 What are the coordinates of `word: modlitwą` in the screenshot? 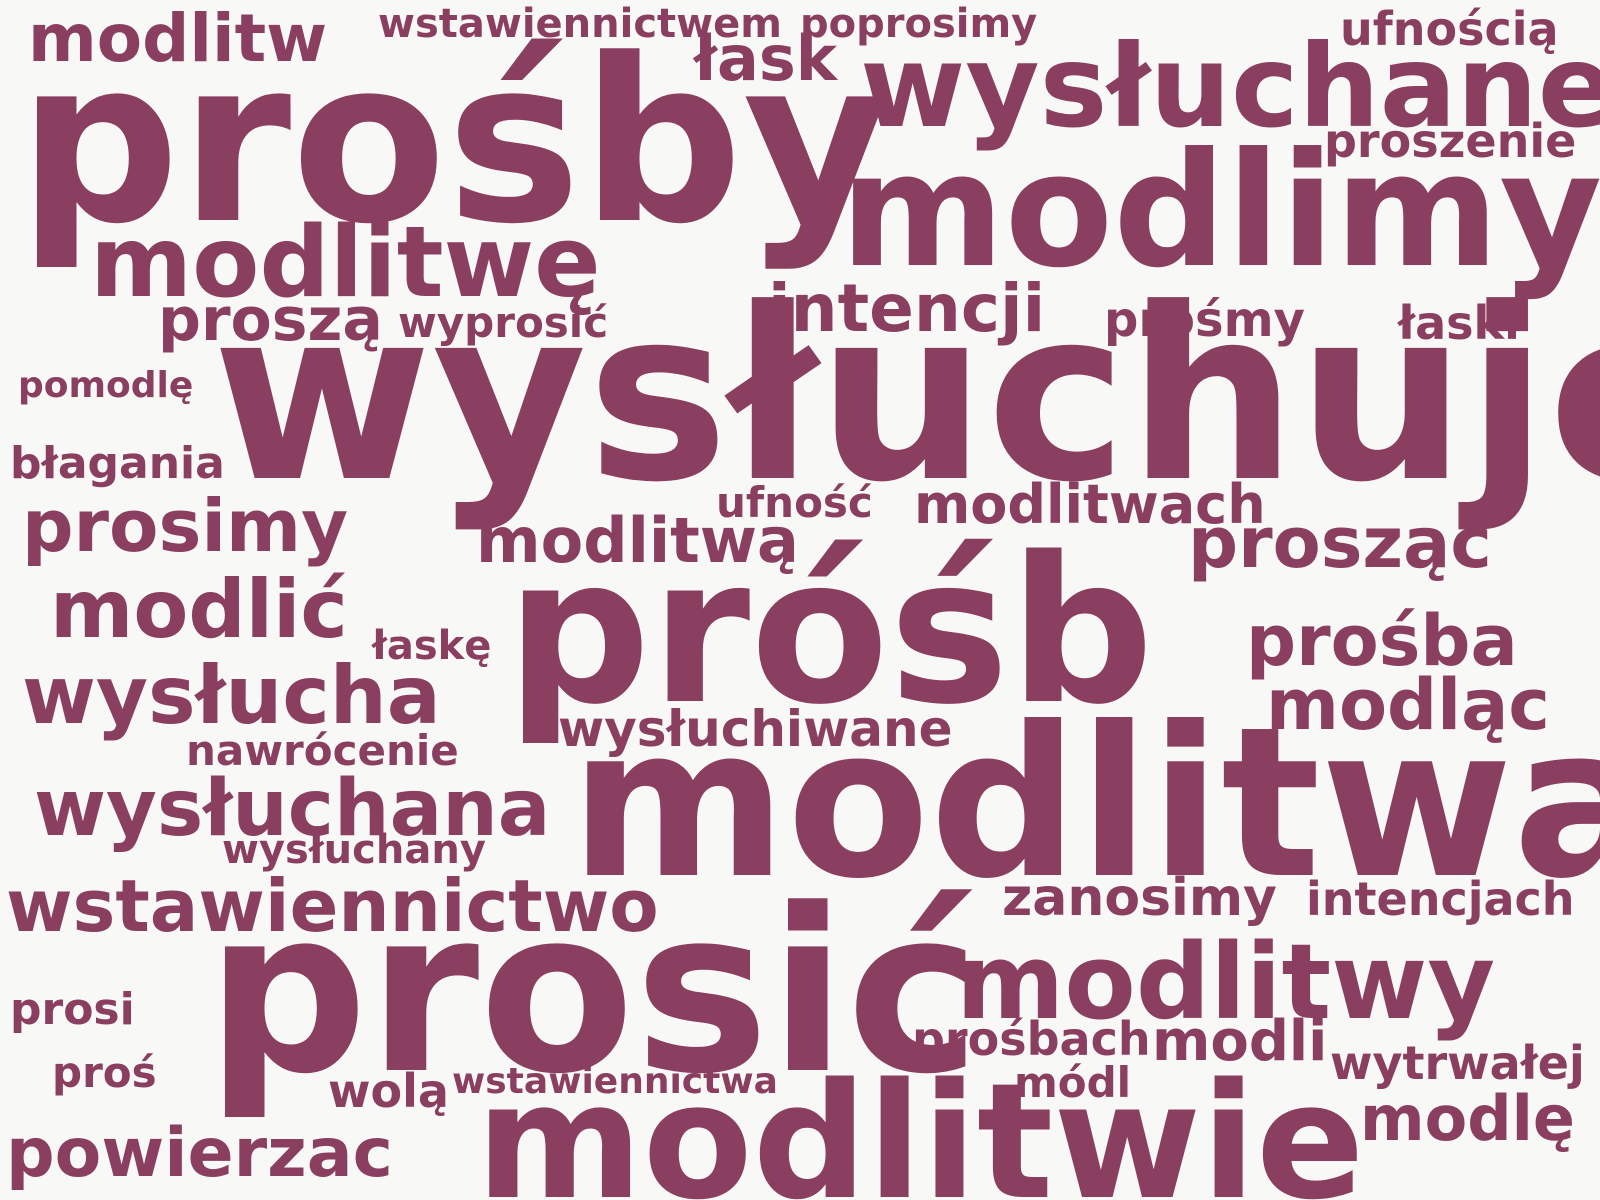 It's located at (637, 540).